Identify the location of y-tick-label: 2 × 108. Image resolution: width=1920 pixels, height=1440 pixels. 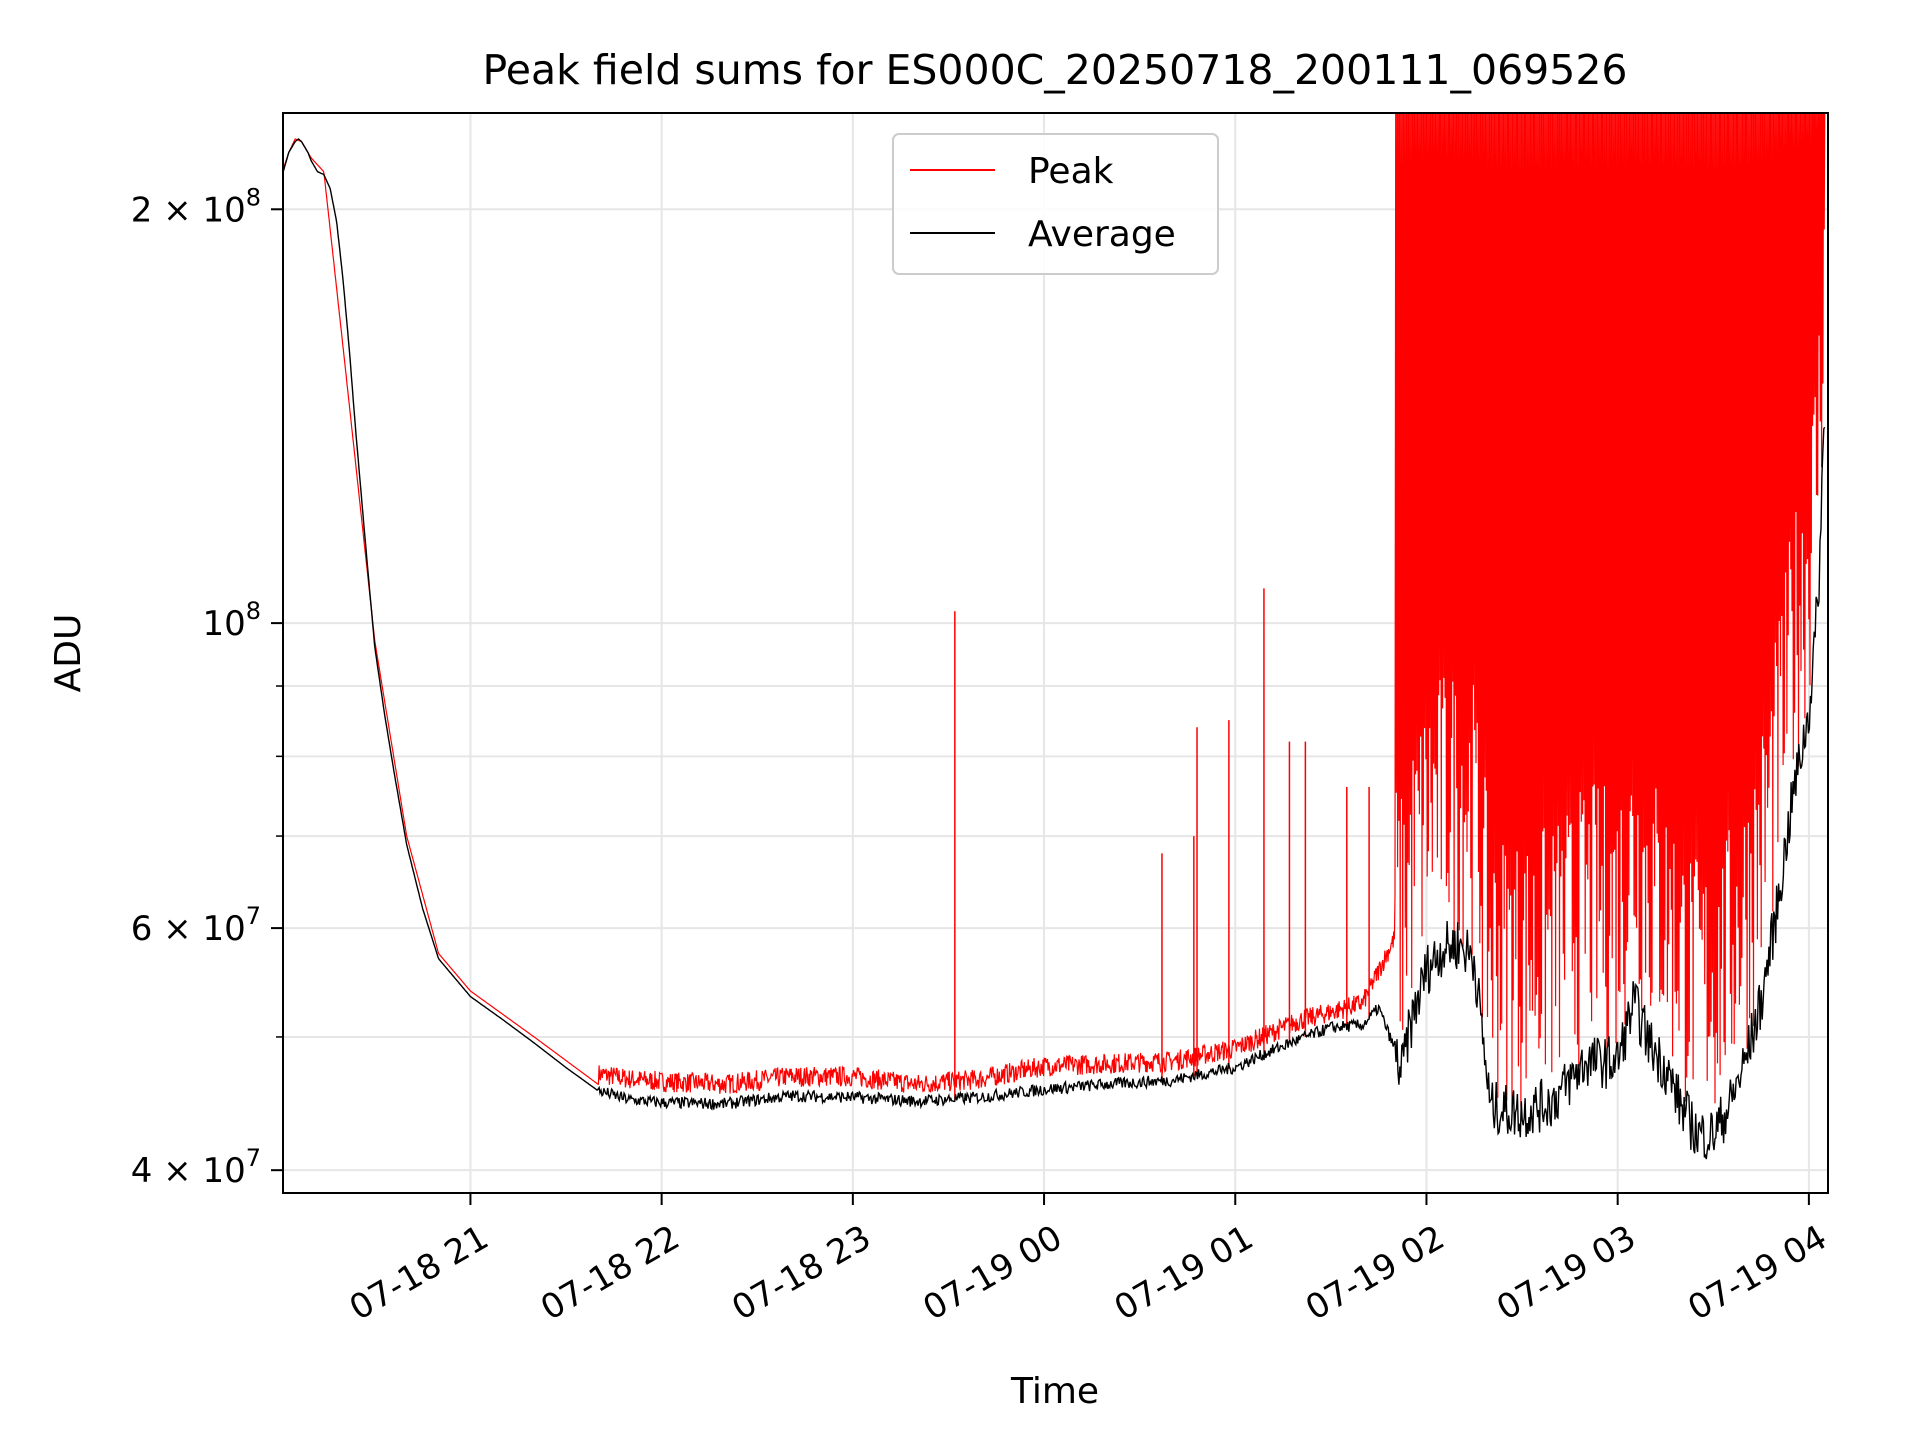
(196, 206).